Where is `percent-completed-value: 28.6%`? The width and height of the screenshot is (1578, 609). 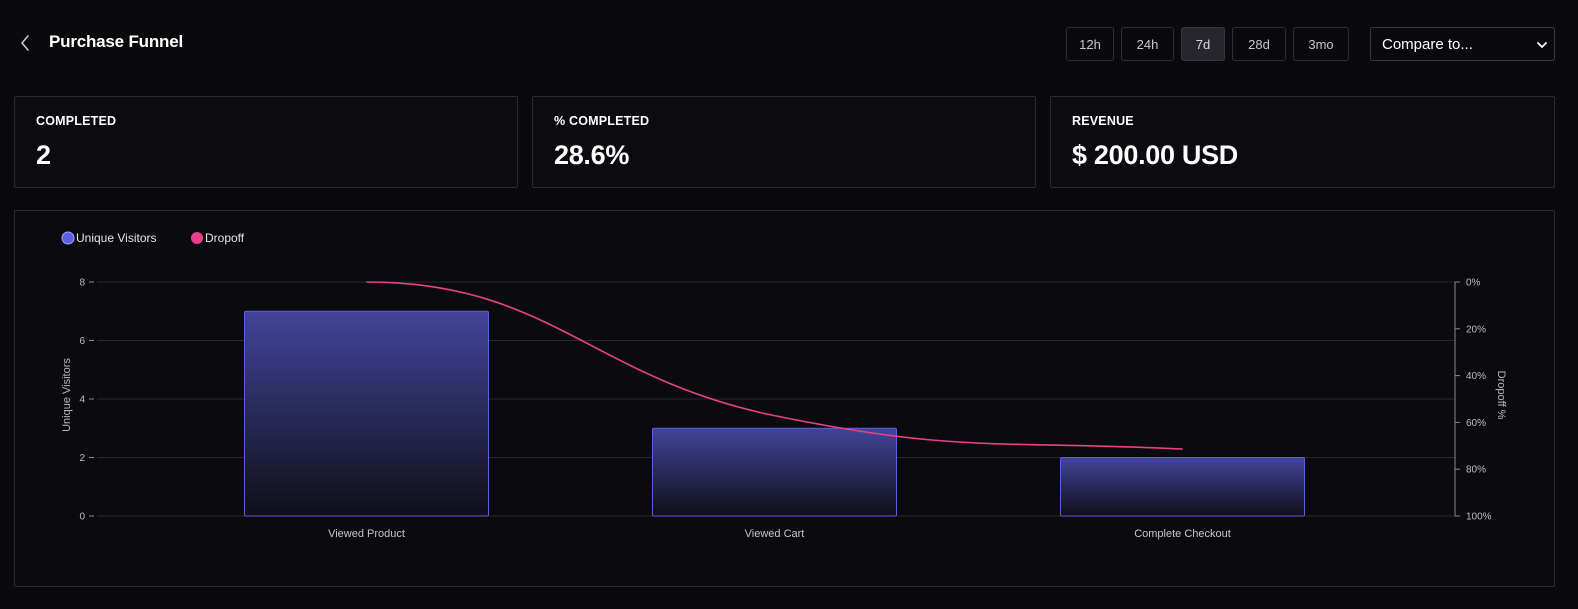 percent-completed-value: 28.6% is located at coordinates (592, 155).